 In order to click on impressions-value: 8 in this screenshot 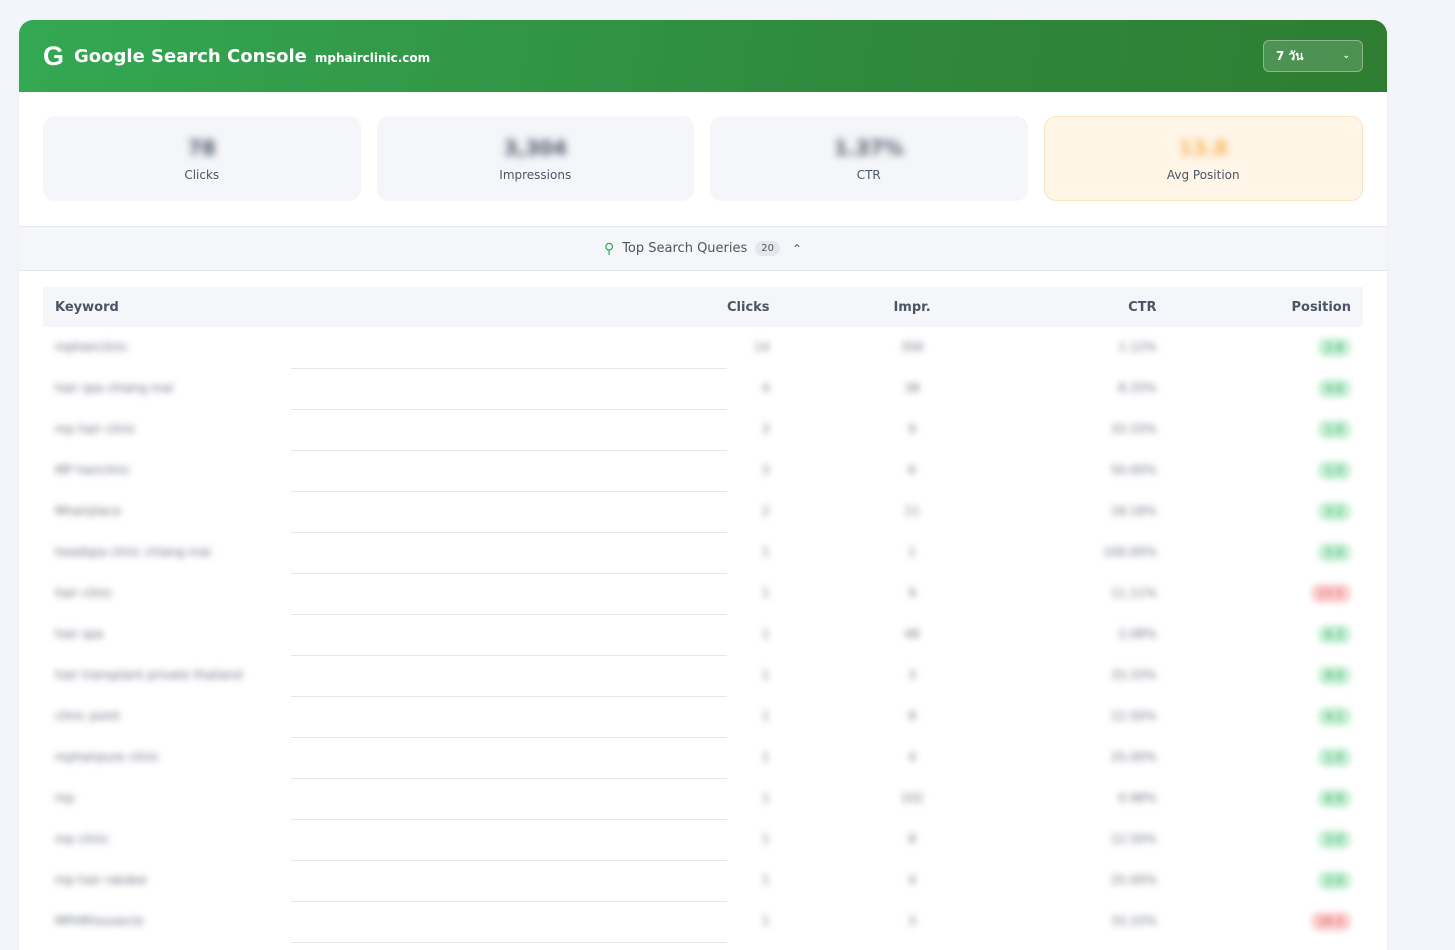, I will do `click(912, 716)`.